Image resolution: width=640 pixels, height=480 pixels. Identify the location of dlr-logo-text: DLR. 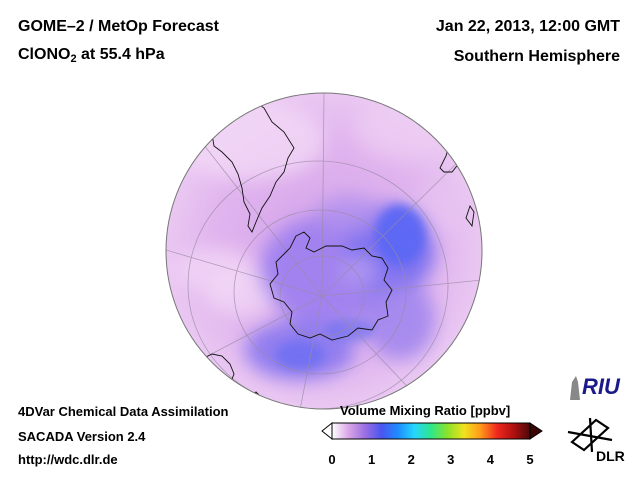
(610, 456).